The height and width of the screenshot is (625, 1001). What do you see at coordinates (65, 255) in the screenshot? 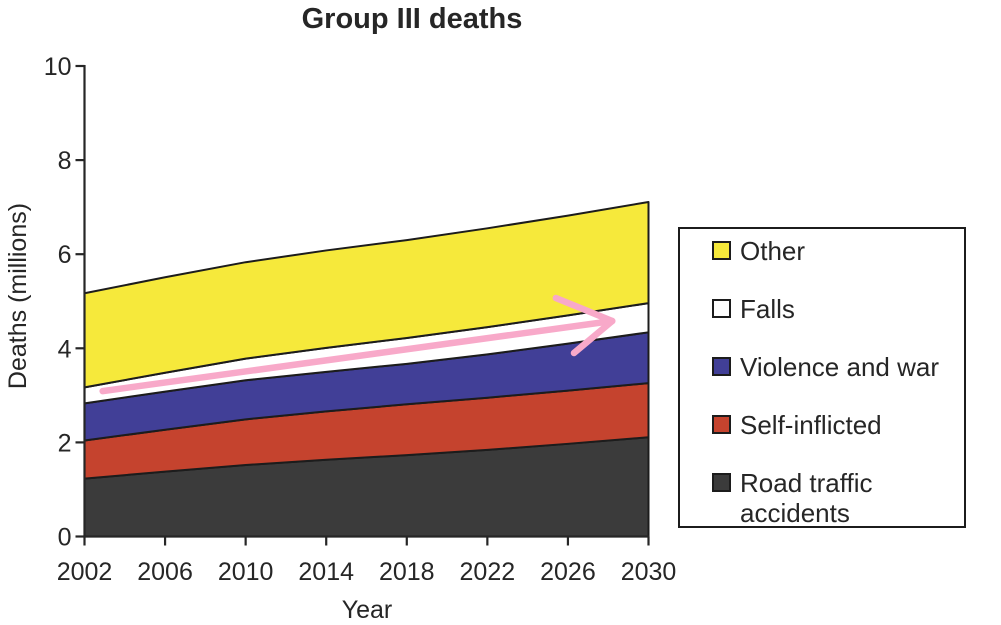
I see `y-tick-label: 6` at bounding box center [65, 255].